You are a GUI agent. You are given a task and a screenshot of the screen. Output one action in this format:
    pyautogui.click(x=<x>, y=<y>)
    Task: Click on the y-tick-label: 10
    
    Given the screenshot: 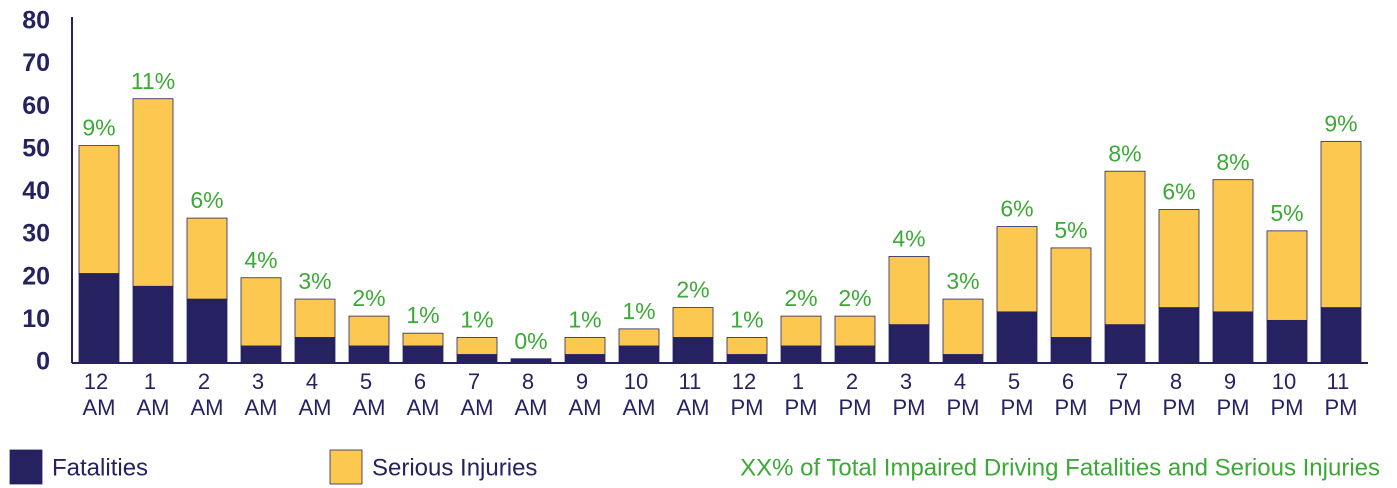 What is the action you would take?
    pyautogui.click(x=36, y=319)
    